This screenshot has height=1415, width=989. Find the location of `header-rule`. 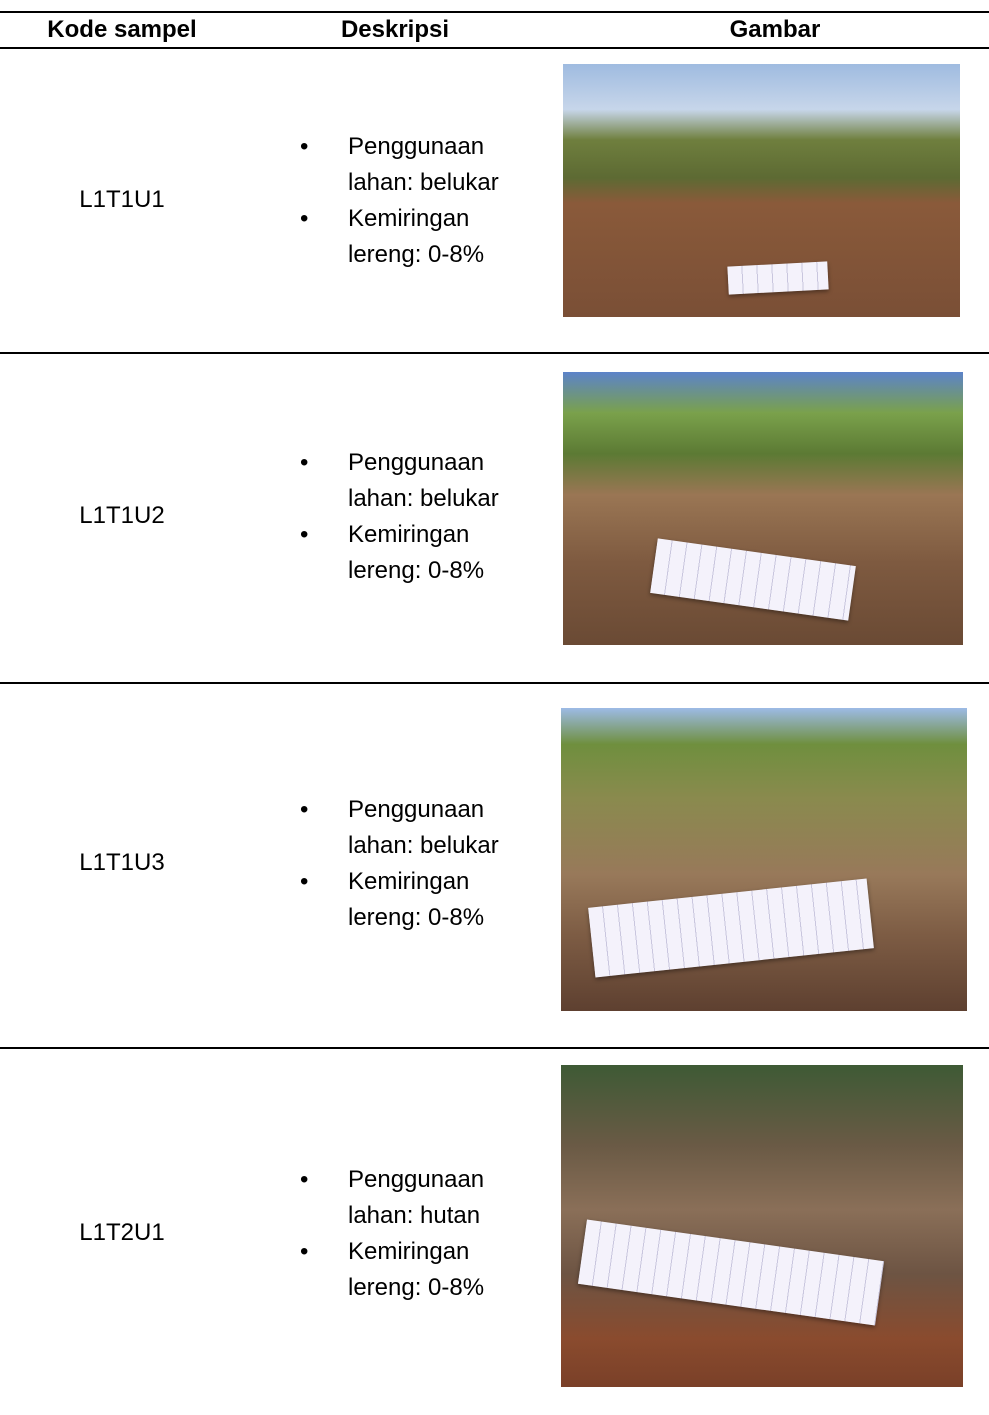

header-rule is located at coordinates (494, 48).